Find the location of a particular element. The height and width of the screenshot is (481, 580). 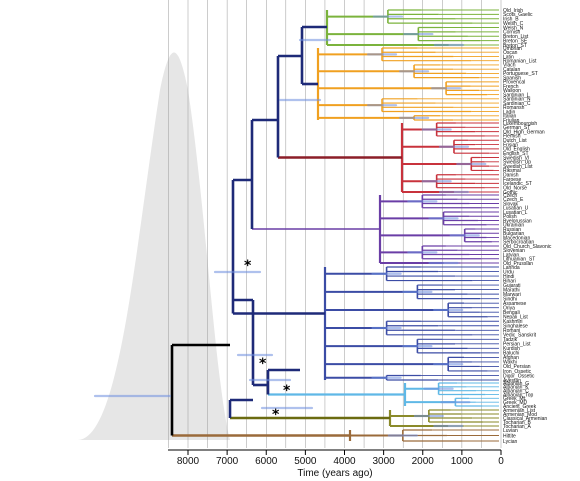

tip-label: Romanian_List is located at coordinates (520, 62).